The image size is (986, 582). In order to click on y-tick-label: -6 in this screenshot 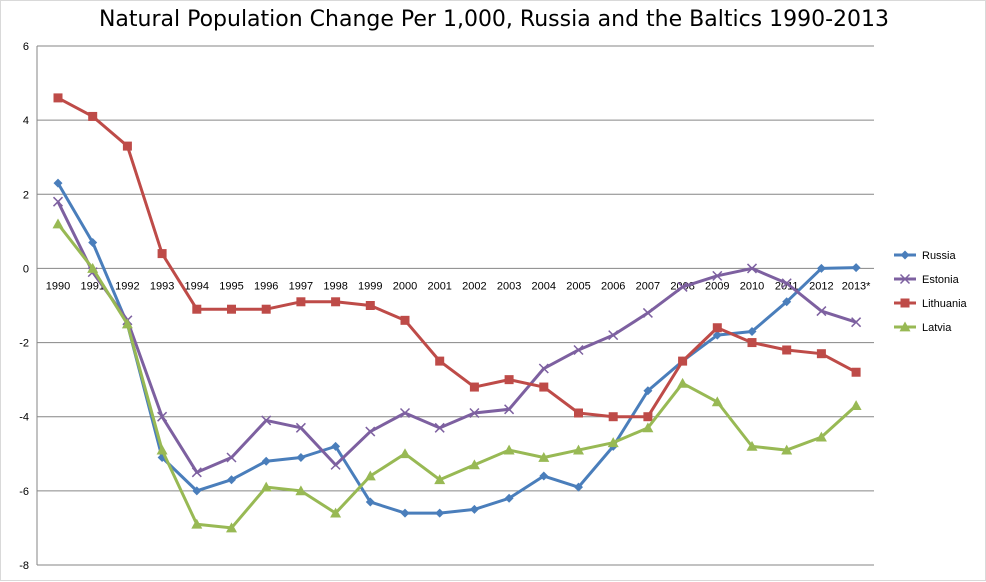, I will do `click(24, 492)`.